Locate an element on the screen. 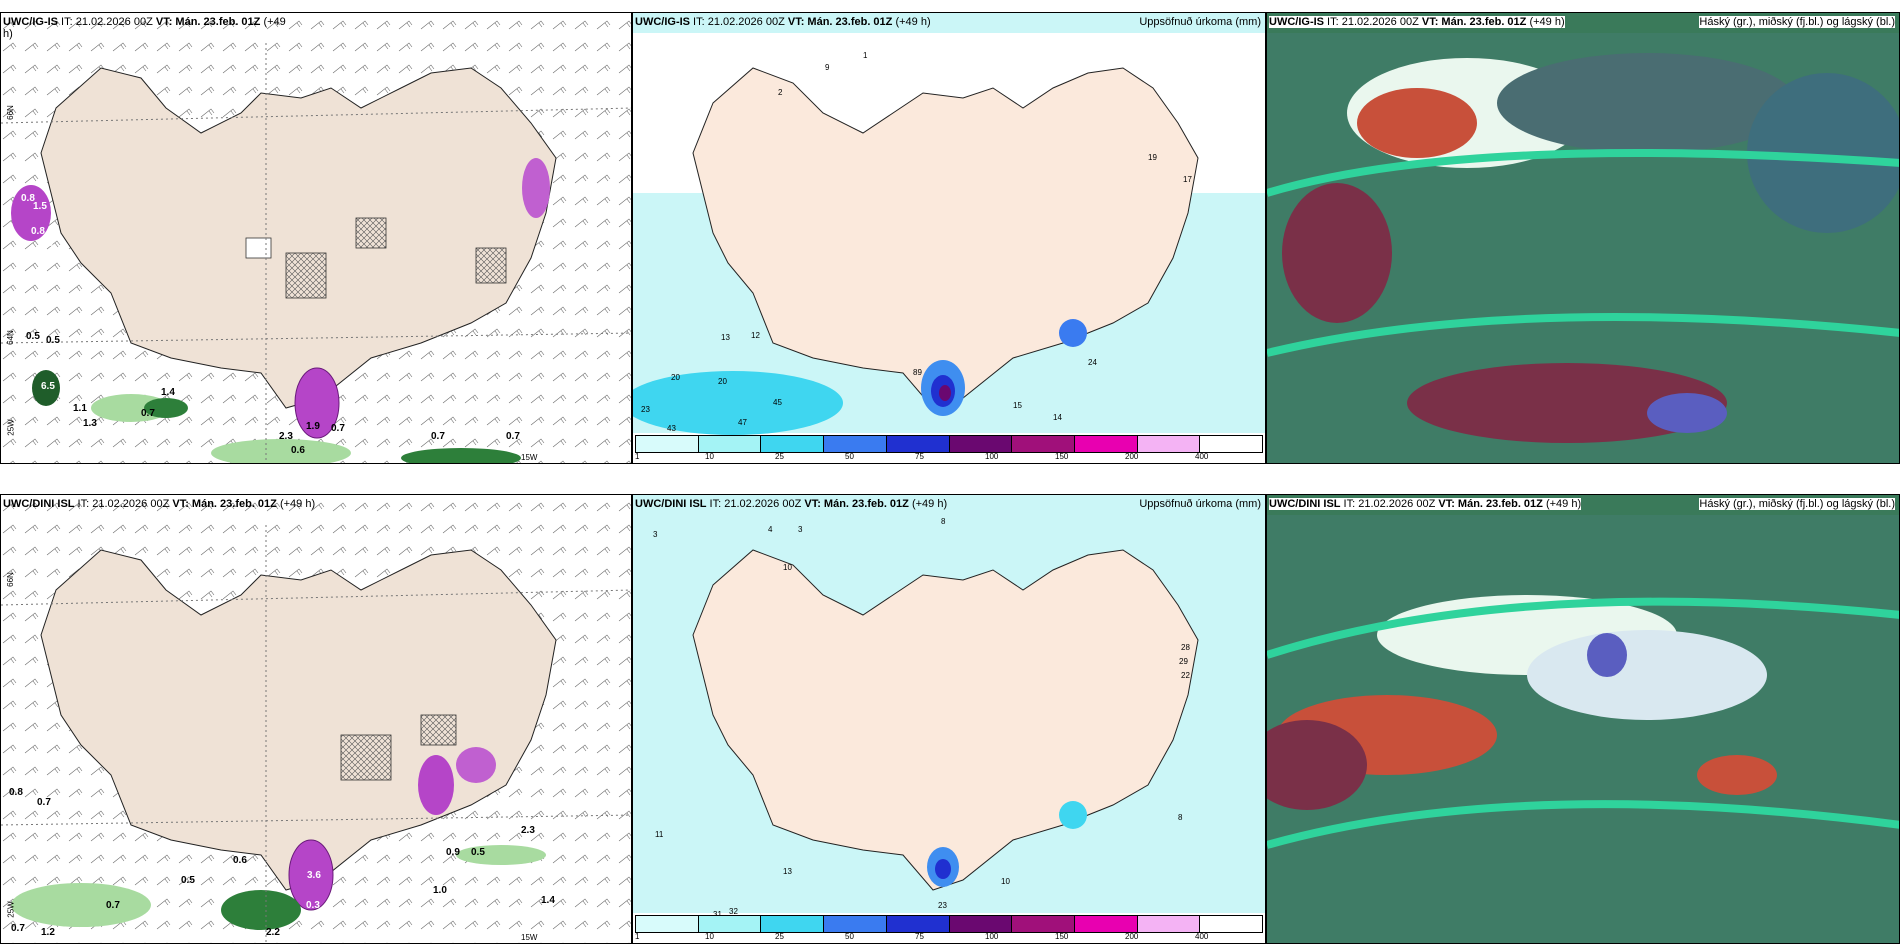 The width and height of the screenshot is (1900, 950). precip-value: 15 is located at coordinates (1017, 405).